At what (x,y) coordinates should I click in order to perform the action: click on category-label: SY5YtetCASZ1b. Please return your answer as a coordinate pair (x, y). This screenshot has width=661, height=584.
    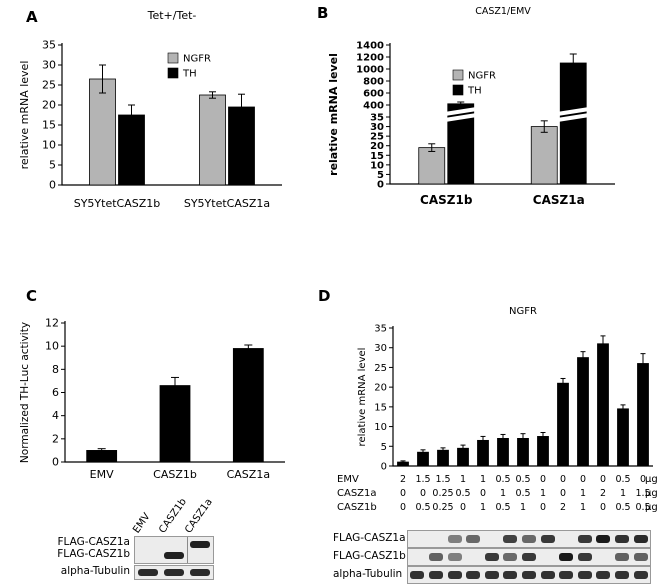
    Looking at the image, I should click on (117, 203).